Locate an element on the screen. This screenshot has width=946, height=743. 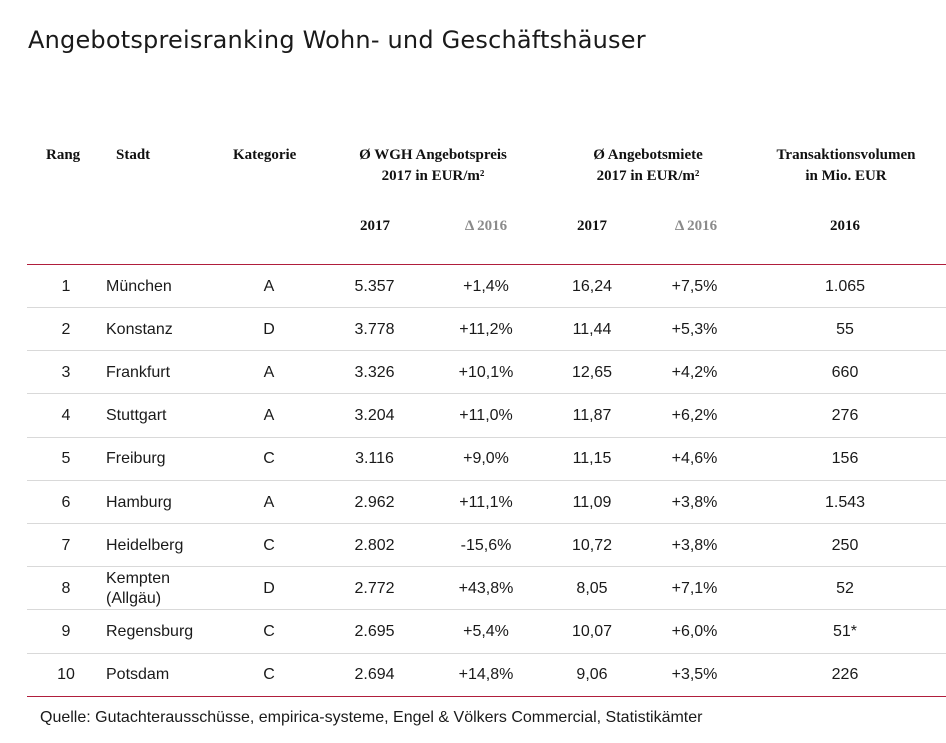
header-kategorie: Kategorie is located at coordinates (265, 155).